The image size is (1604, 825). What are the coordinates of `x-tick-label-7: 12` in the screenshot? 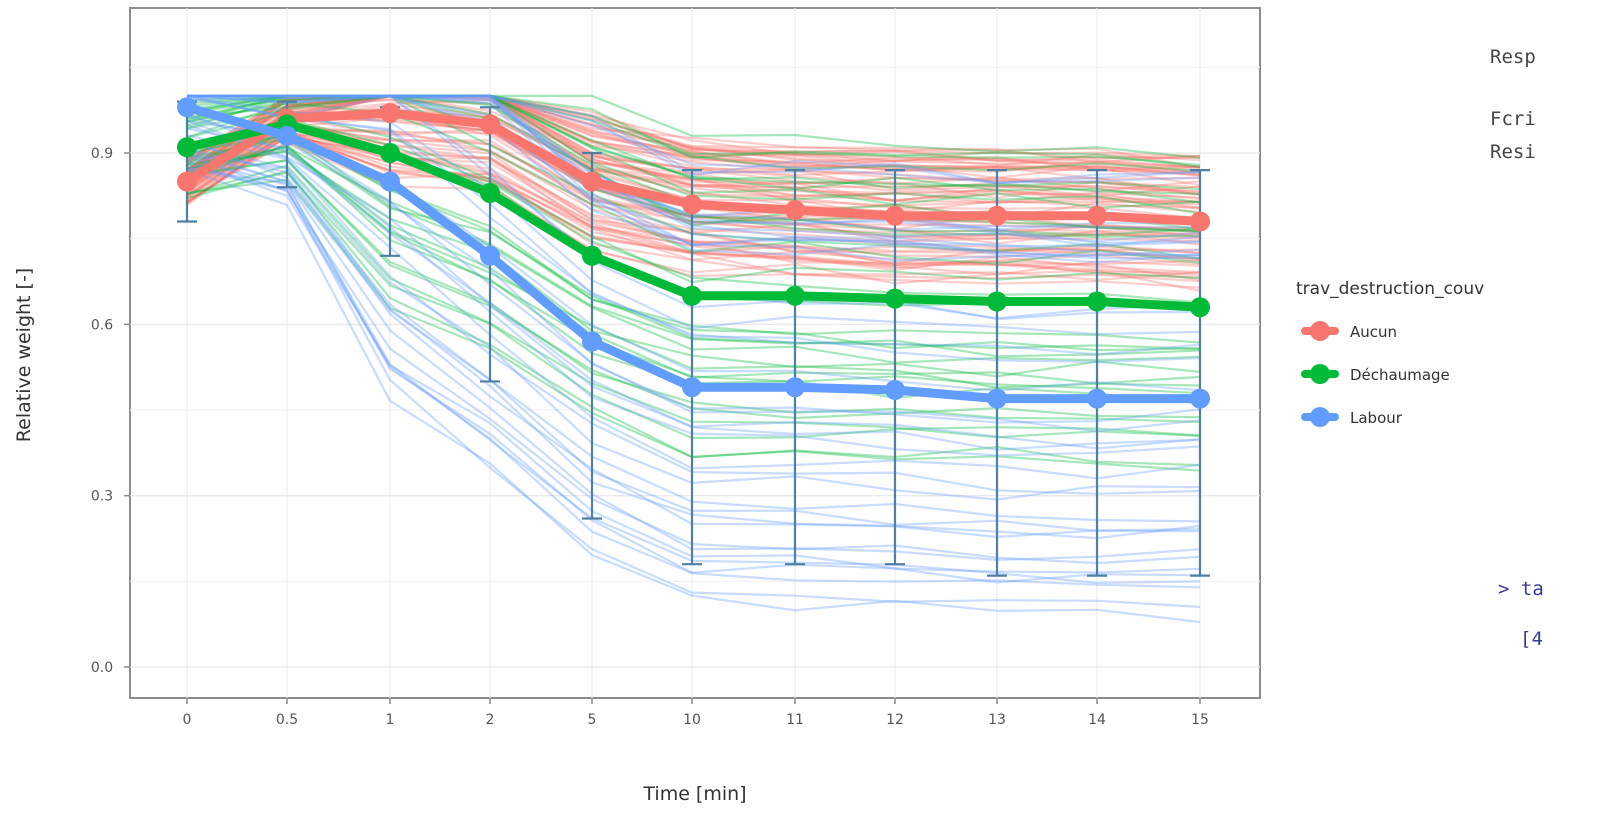 It's located at (895, 720).